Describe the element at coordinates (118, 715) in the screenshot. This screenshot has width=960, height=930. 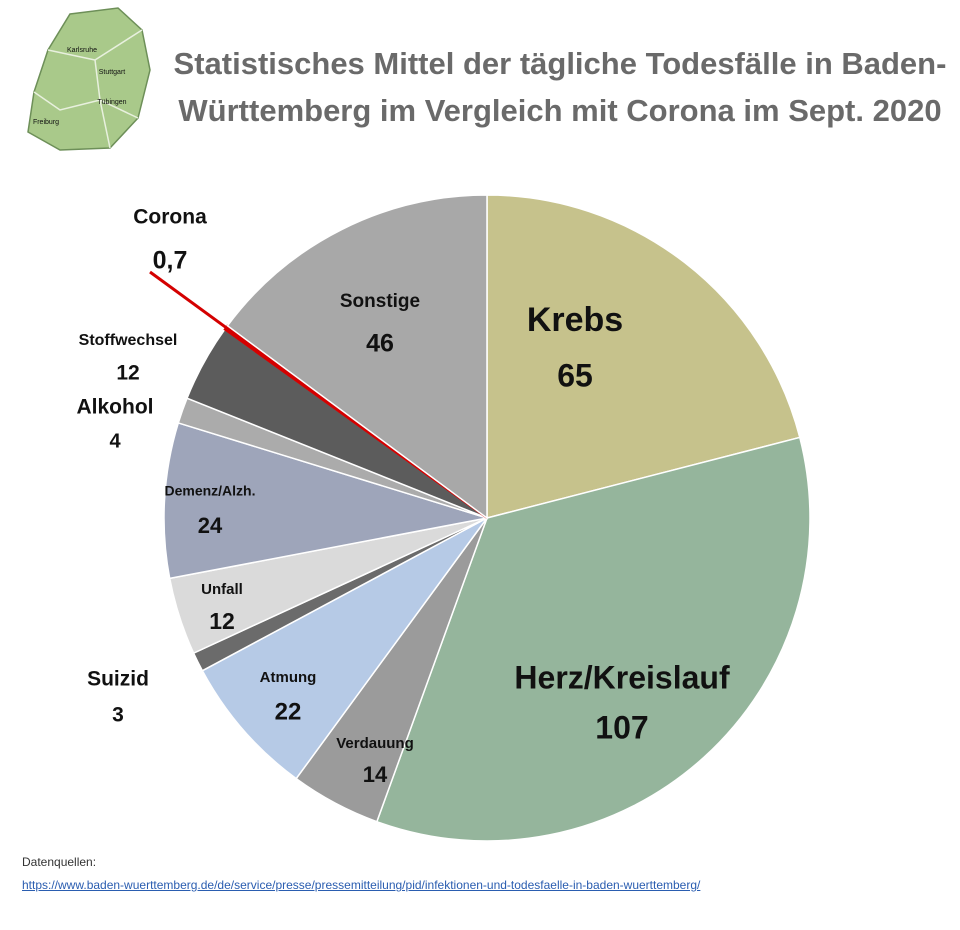
I see `value-label: 3` at that location.